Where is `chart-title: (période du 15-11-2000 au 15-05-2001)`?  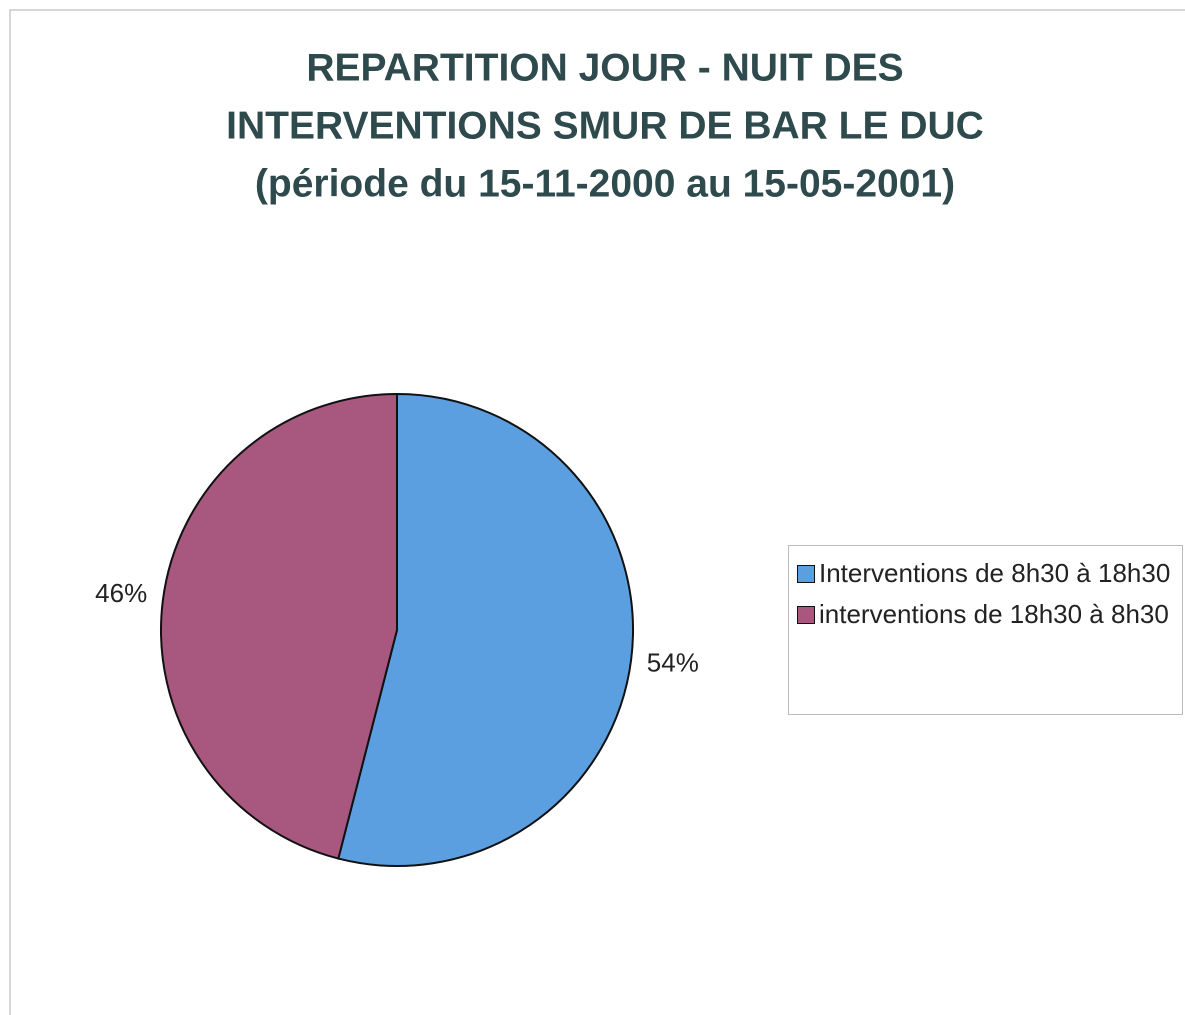 chart-title: (période du 15-11-2000 au 15-05-2001) is located at coordinates (605, 183).